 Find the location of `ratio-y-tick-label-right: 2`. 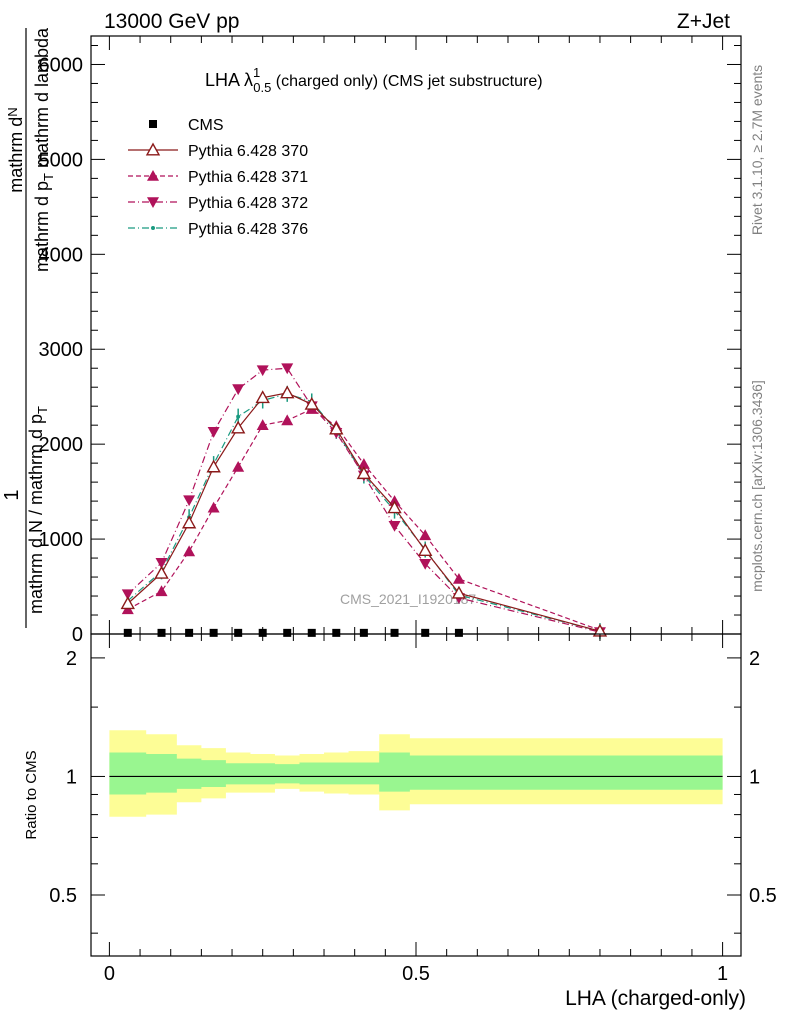

ratio-y-tick-label-right: 2 is located at coordinates (754, 659).